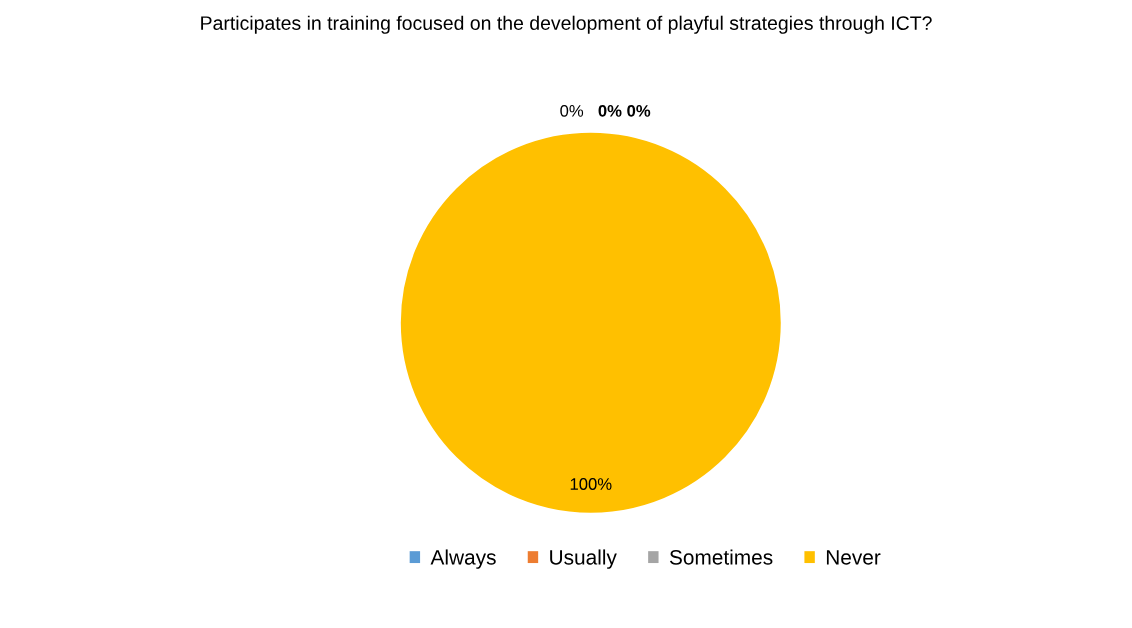  Describe the element at coordinates (591, 484) in the screenshot. I see `data-label: 100%` at that location.